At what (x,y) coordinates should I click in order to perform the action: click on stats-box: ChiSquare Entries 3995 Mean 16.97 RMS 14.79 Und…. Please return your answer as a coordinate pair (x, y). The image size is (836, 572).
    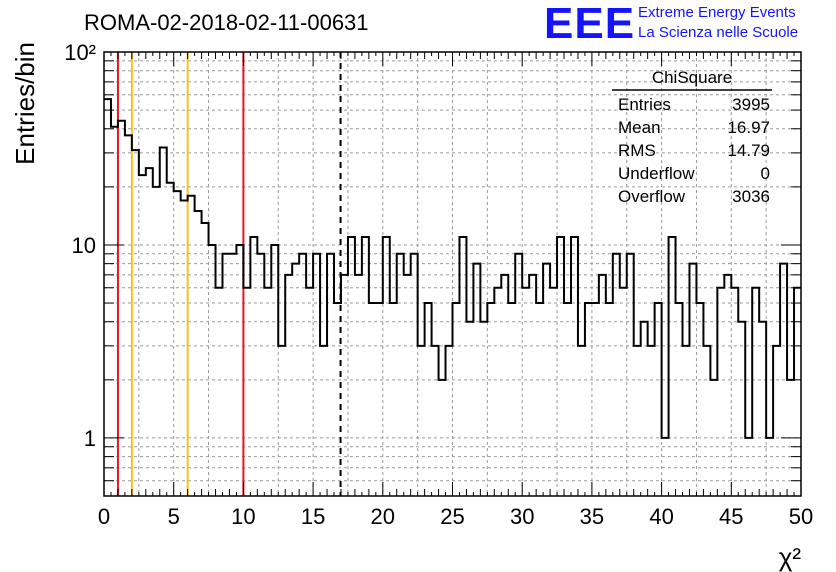
    Looking at the image, I should click on (692, 137).